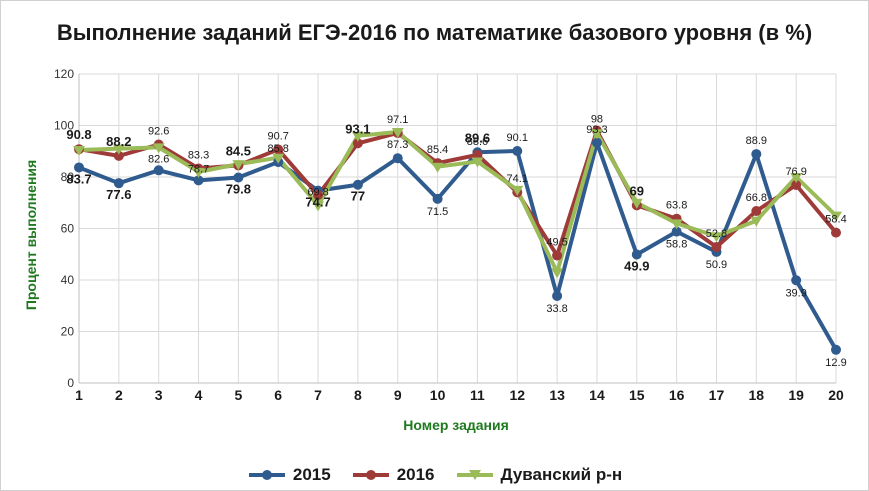 The image size is (869, 491). Describe the element at coordinates (557, 395) in the screenshot. I see `x-tick-label: 13` at that location.